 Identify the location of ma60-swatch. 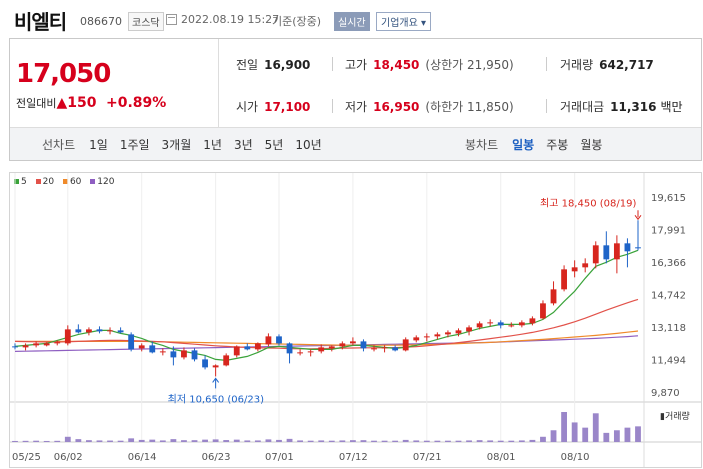
(65, 181).